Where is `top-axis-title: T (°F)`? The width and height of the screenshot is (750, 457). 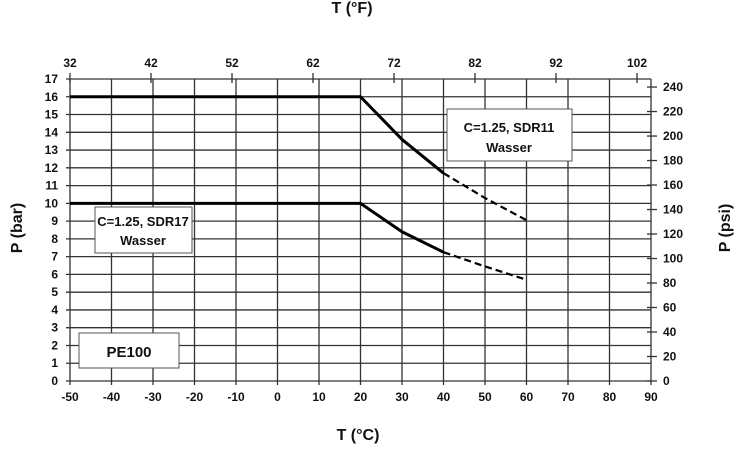 top-axis-title: T (°F) is located at coordinates (351, 8).